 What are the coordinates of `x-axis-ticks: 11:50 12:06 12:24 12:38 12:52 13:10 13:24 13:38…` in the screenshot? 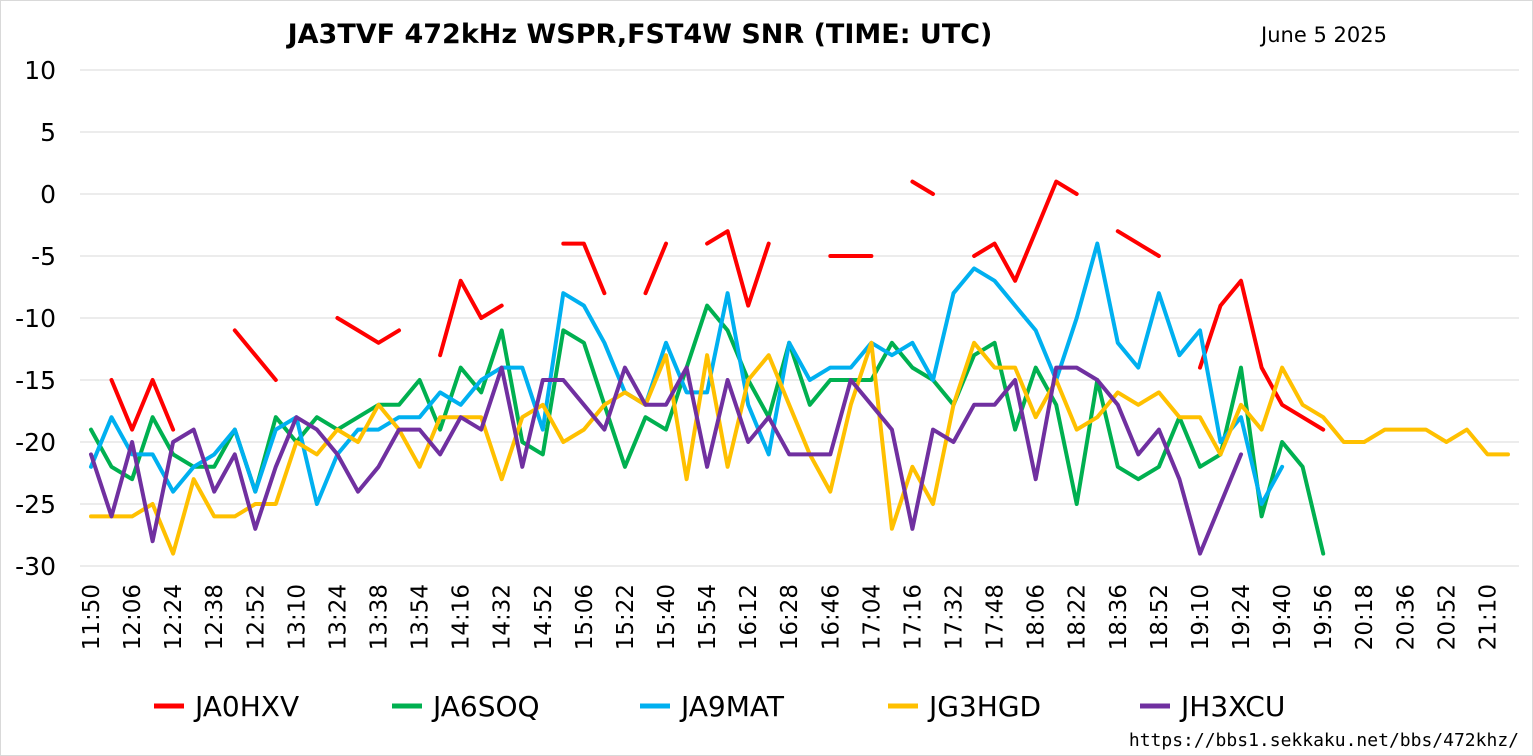 It's located at (790, 617).